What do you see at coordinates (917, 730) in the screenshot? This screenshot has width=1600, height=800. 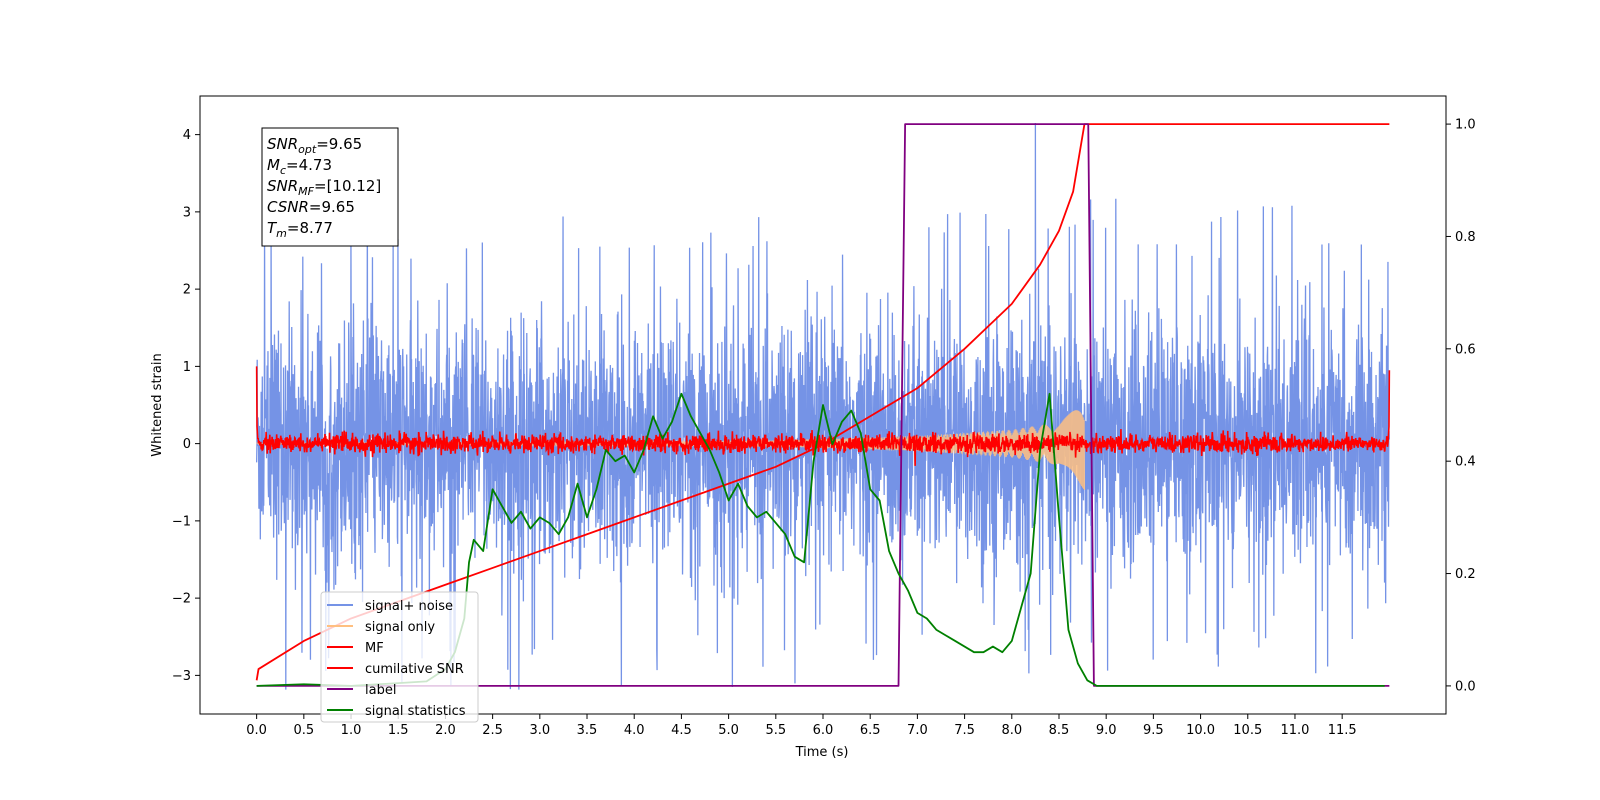 I see `x-tick-label: 7.0` at bounding box center [917, 730].